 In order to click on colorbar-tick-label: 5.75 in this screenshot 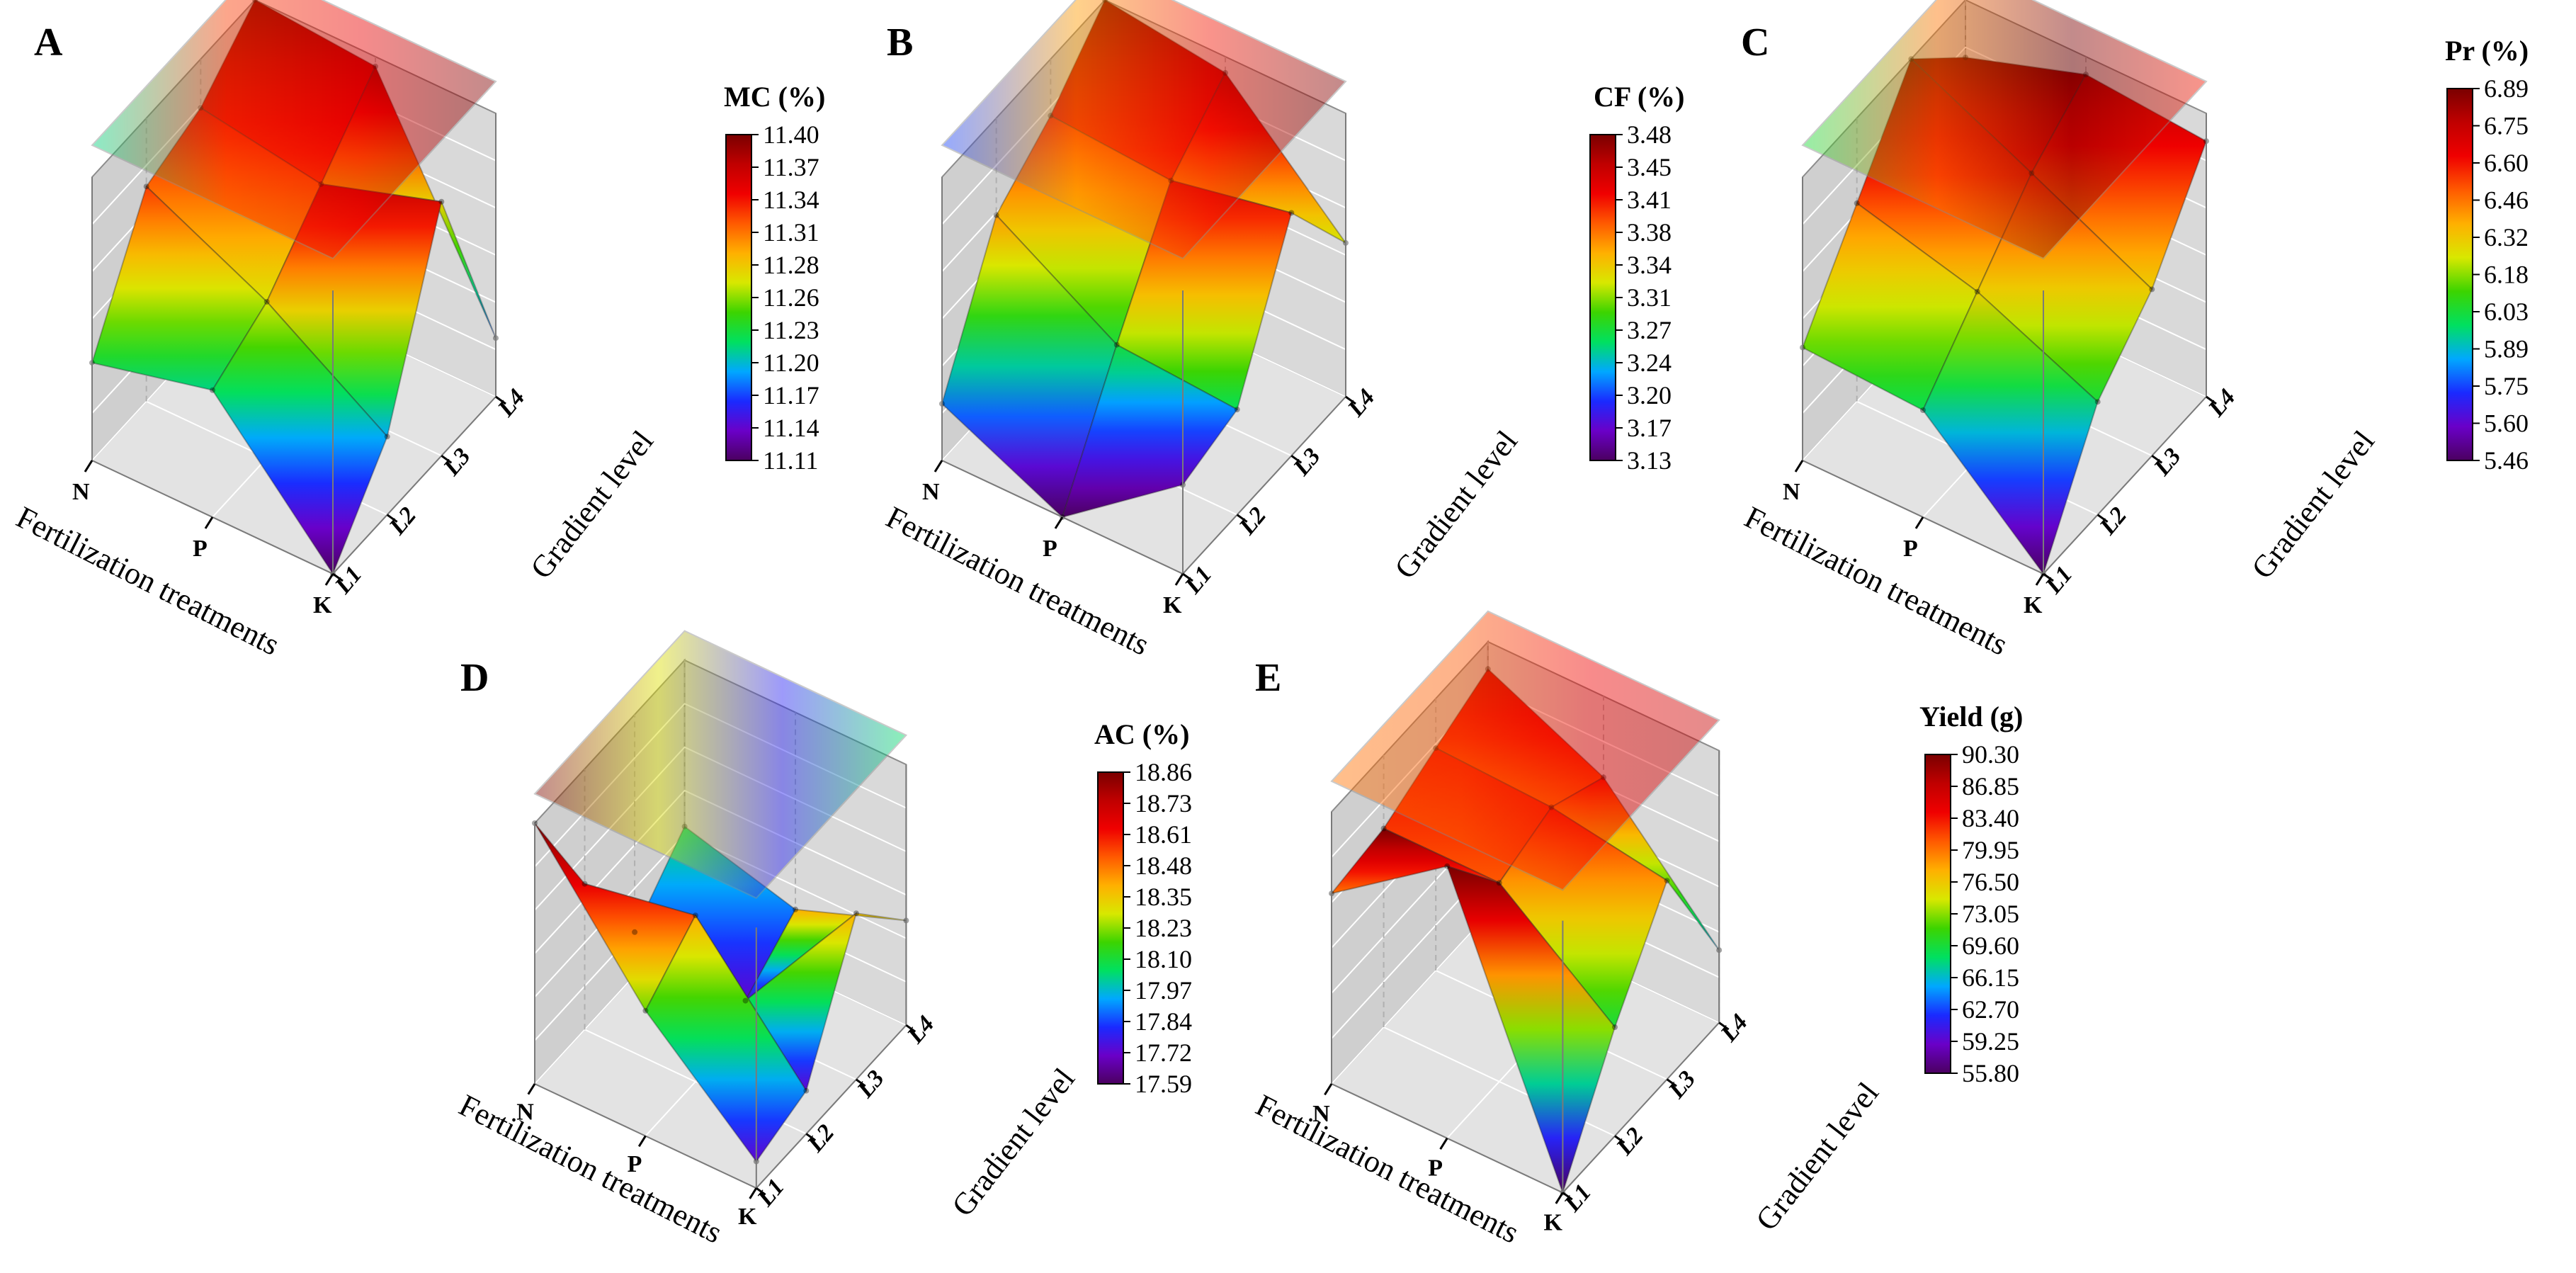, I will do `click(2506, 386)`.